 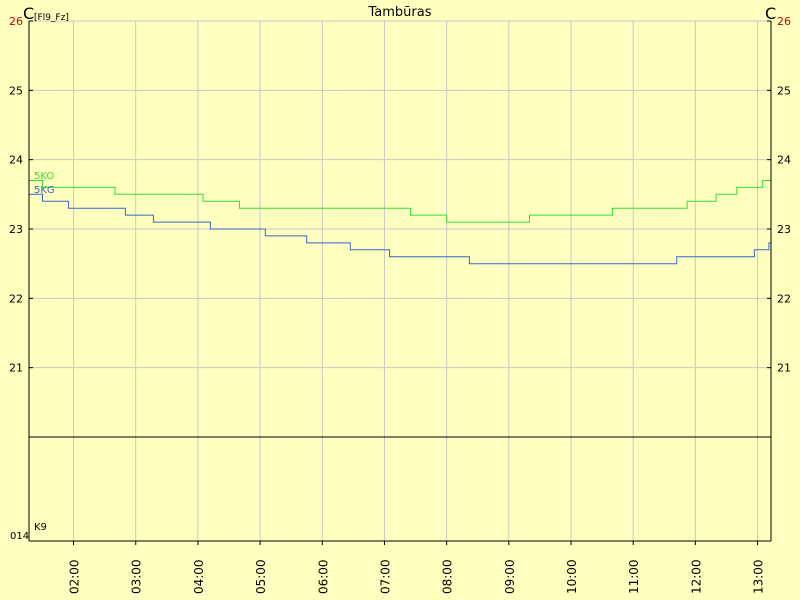 What do you see at coordinates (323, 576) in the screenshot?
I see `x-tick-label: 06:00` at bounding box center [323, 576].